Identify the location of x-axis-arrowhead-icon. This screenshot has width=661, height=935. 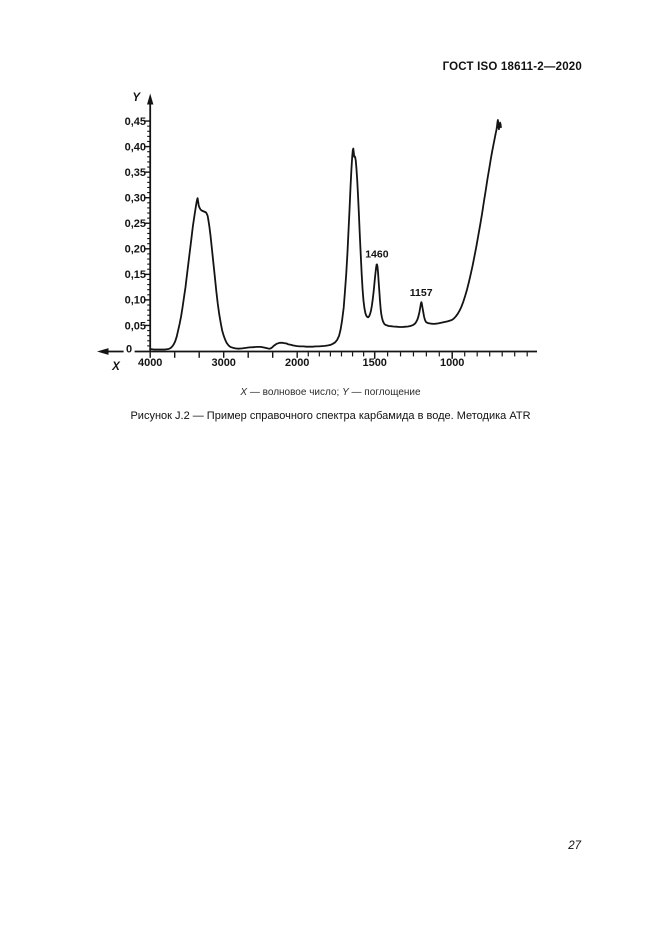
(103, 351).